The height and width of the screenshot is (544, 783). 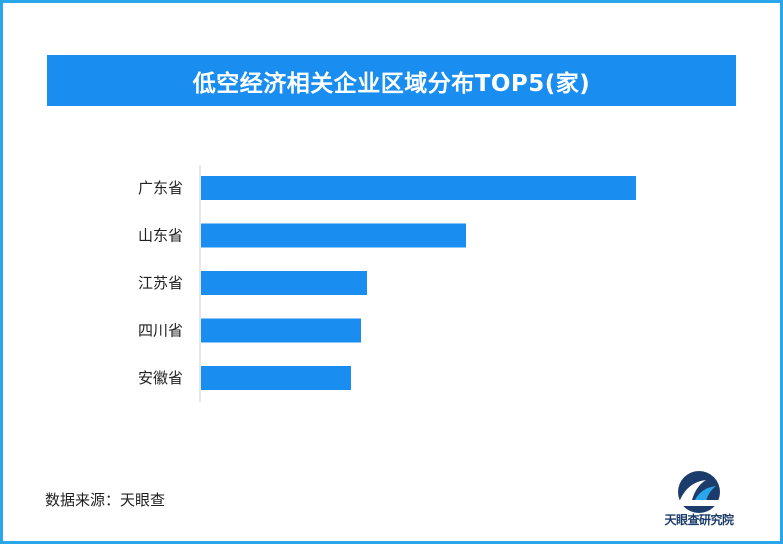 I want to click on chart-title: 低空经济相关企业区域分布TOP5(家), so click(x=391, y=83).